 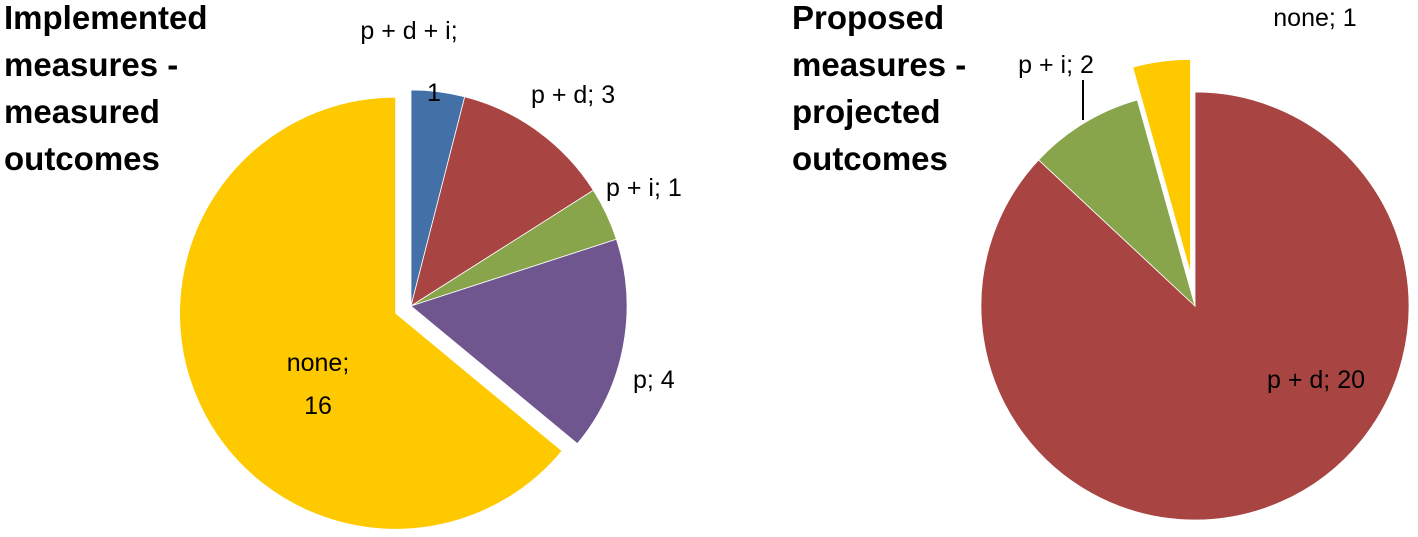 I want to click on chart-title-implemented: Implemented measures - measured outcomes, so click(x=106, y=88).